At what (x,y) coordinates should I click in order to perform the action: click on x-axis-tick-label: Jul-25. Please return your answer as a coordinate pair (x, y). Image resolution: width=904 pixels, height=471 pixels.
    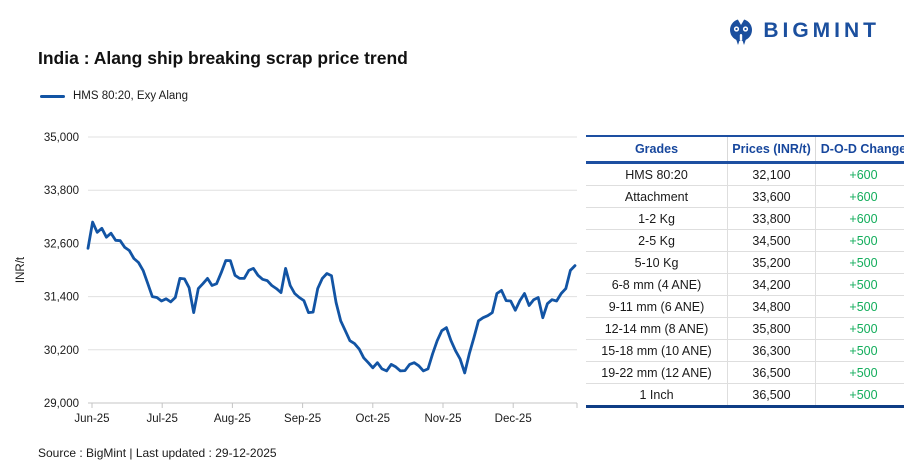
    Looking at the image, I should click on (162, 419).